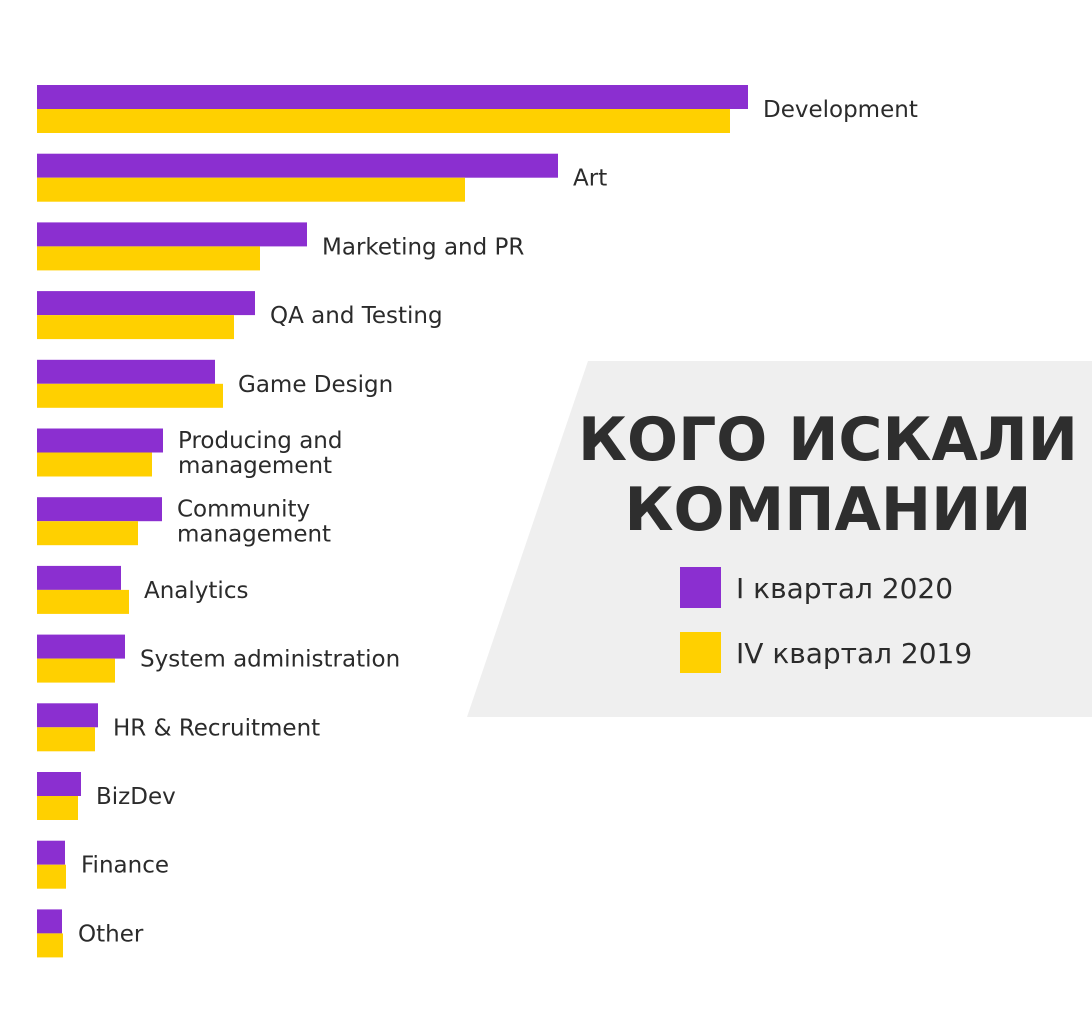  Describe the element at coordinates (94, 464) in the screenshot. I see `bar-producing-and-management-q4-2019` at that location.